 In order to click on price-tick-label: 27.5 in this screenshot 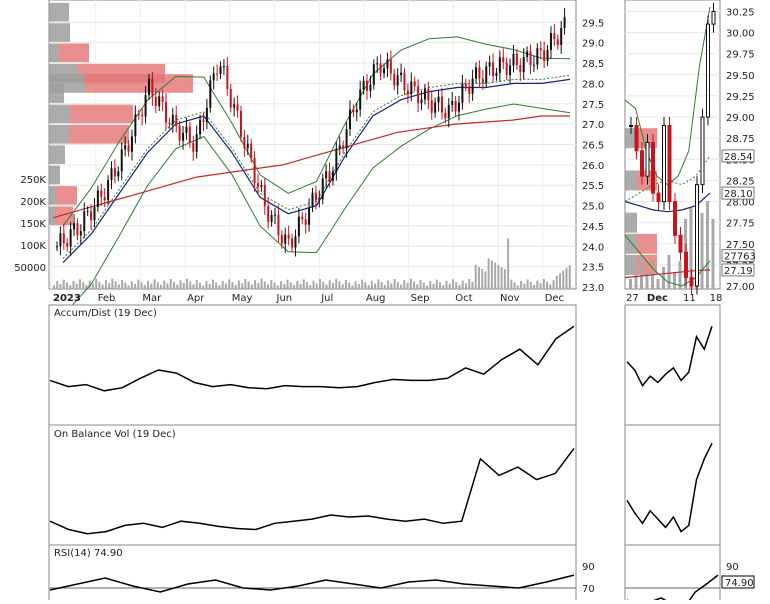, I will do `click(593, 105)`.